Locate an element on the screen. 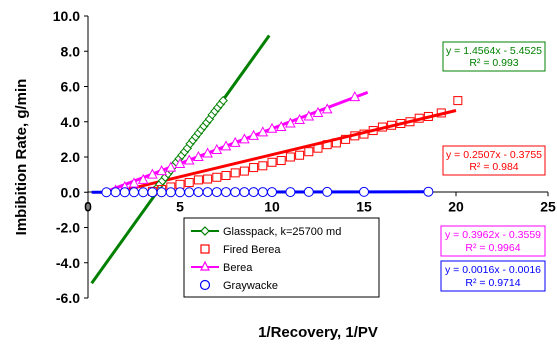  equation-frame-graywacke is located at coordinates (493, 276).